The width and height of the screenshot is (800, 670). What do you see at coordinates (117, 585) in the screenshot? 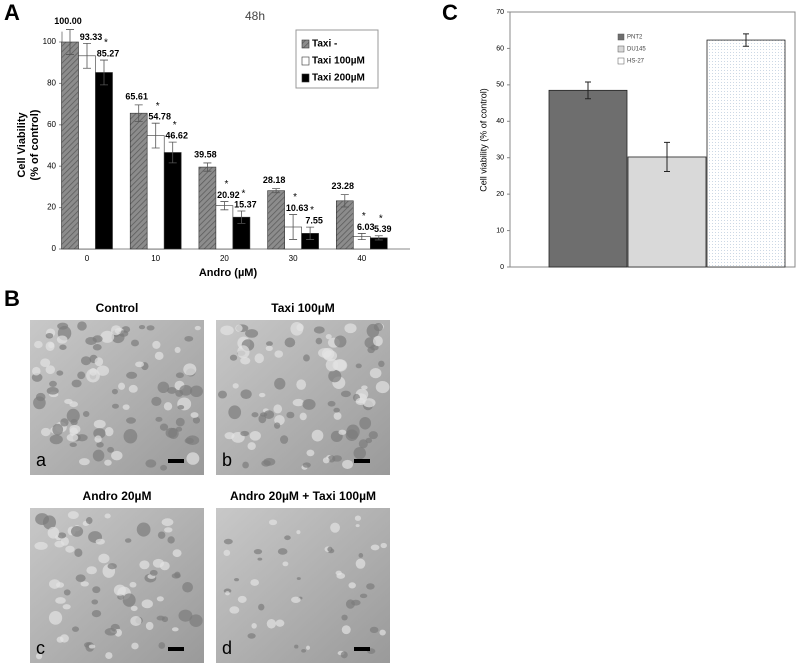
I see `micrograph: c` at bounding box center [117, 585].